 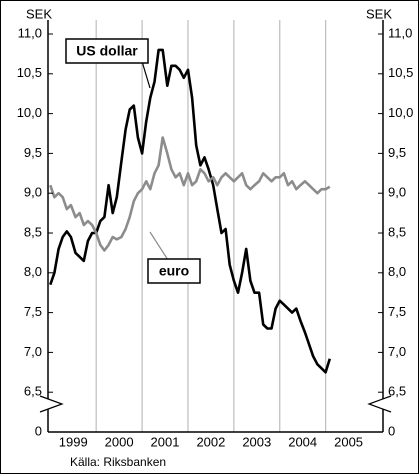 I want to click on x-tick-label: 2004, so click(x=302, y=441).